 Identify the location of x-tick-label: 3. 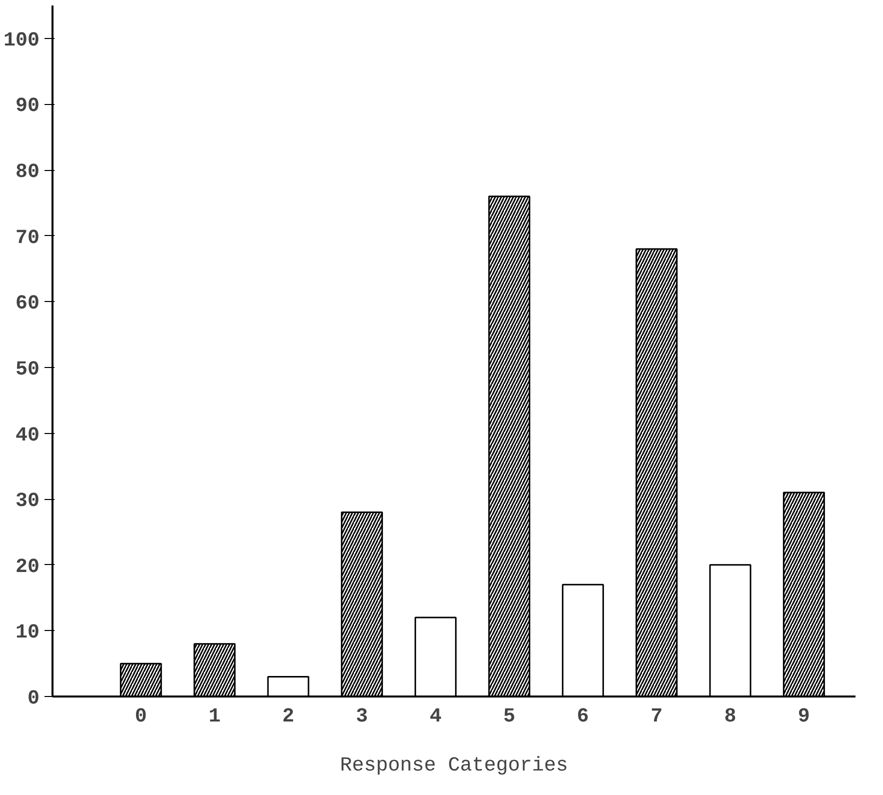
(362, 717).